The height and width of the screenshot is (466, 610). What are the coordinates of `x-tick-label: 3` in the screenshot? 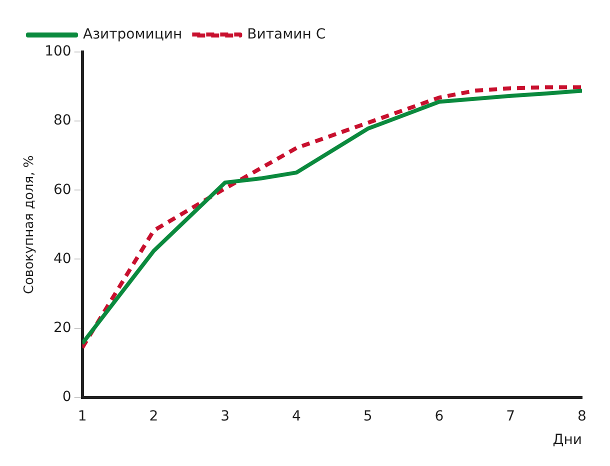 It's located at (225, 416).